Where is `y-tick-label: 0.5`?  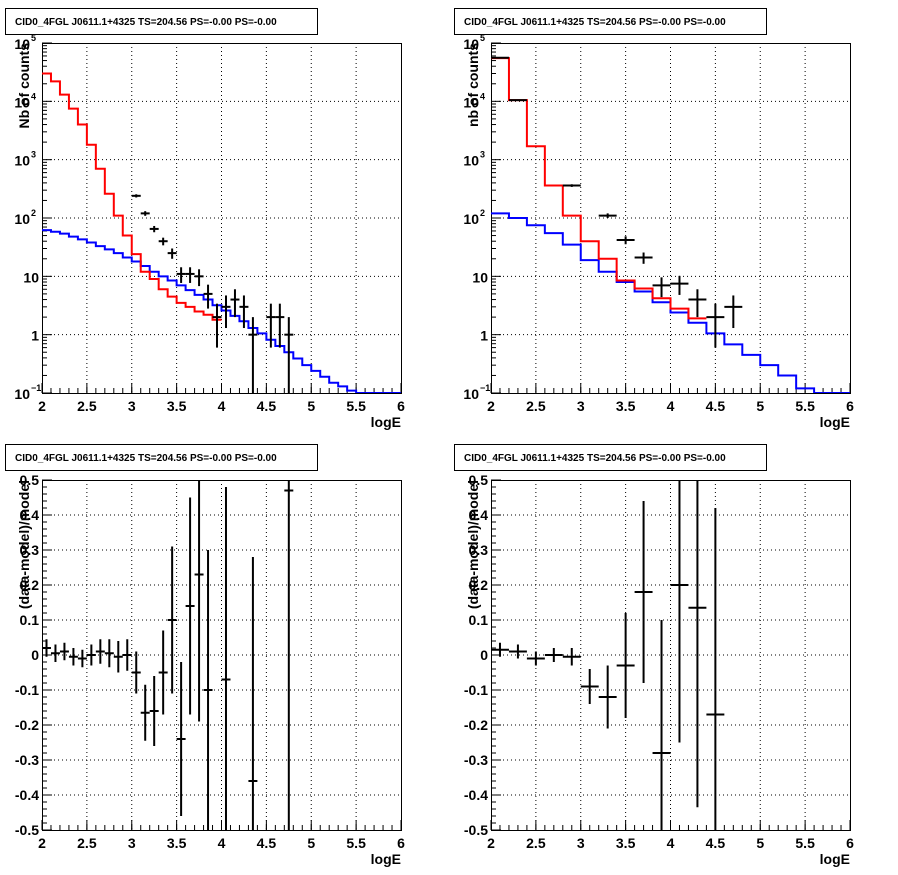 y-tick-label: 0.5 is located at coordinates (479, 480).